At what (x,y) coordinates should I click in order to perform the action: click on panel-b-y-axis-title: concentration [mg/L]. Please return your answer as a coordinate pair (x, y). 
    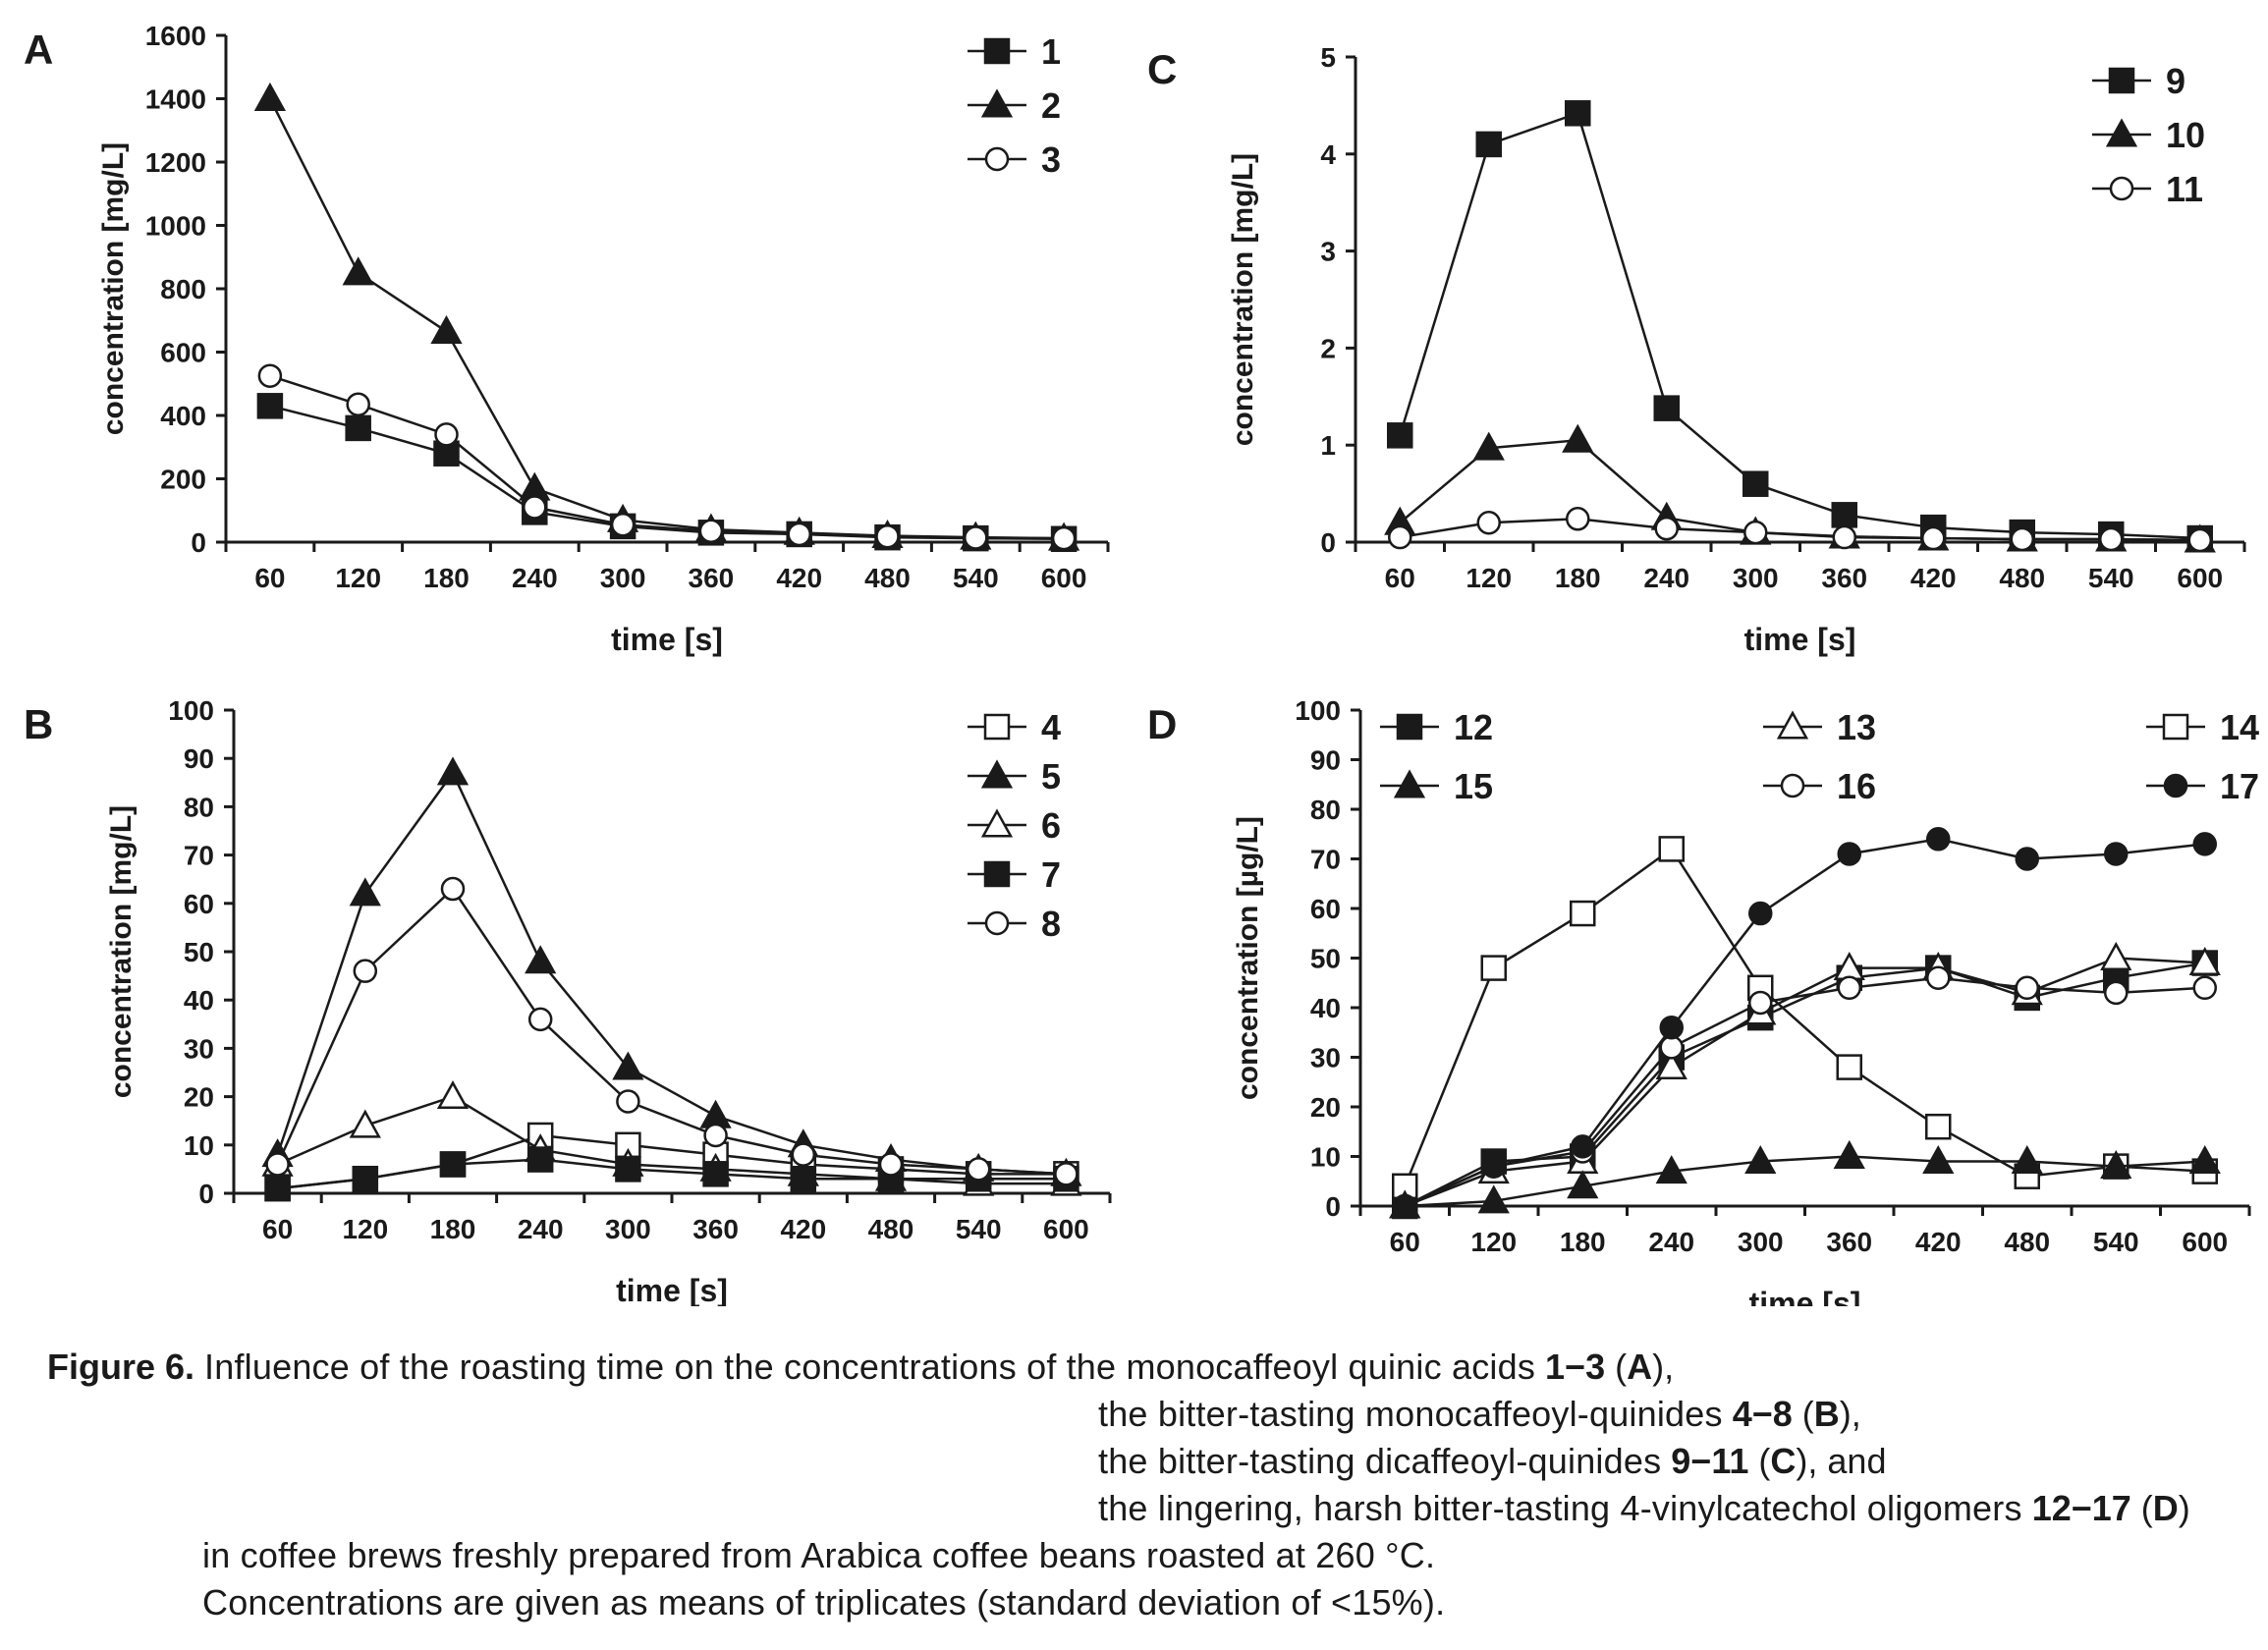
    Looking at the image, I should click on (121, 951).